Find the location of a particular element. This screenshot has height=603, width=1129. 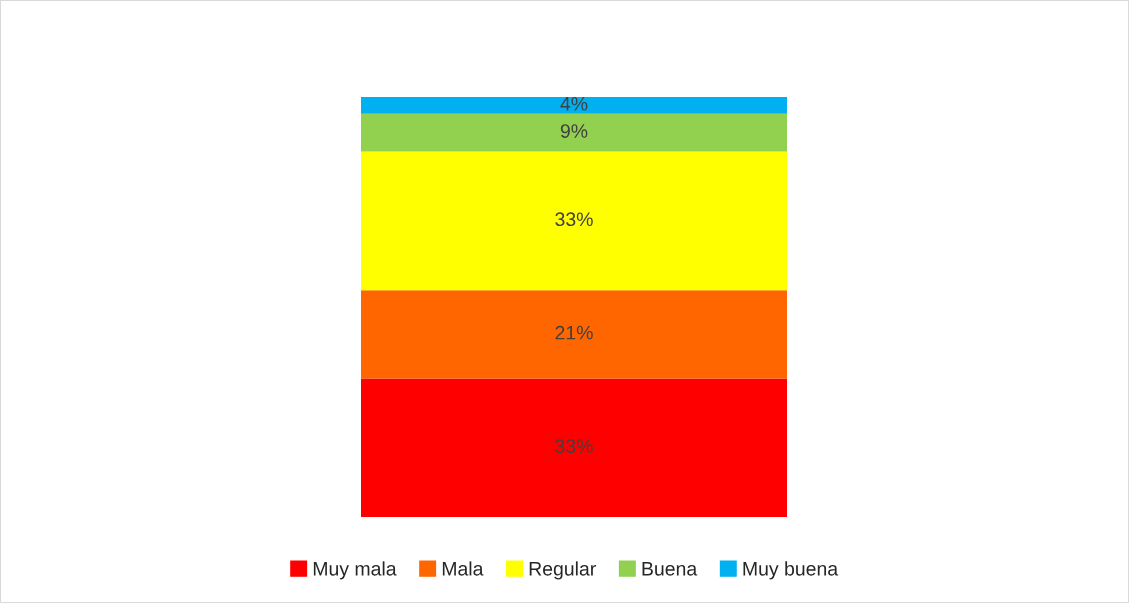

legend-label: Mala is located at coordinates (463, 568).